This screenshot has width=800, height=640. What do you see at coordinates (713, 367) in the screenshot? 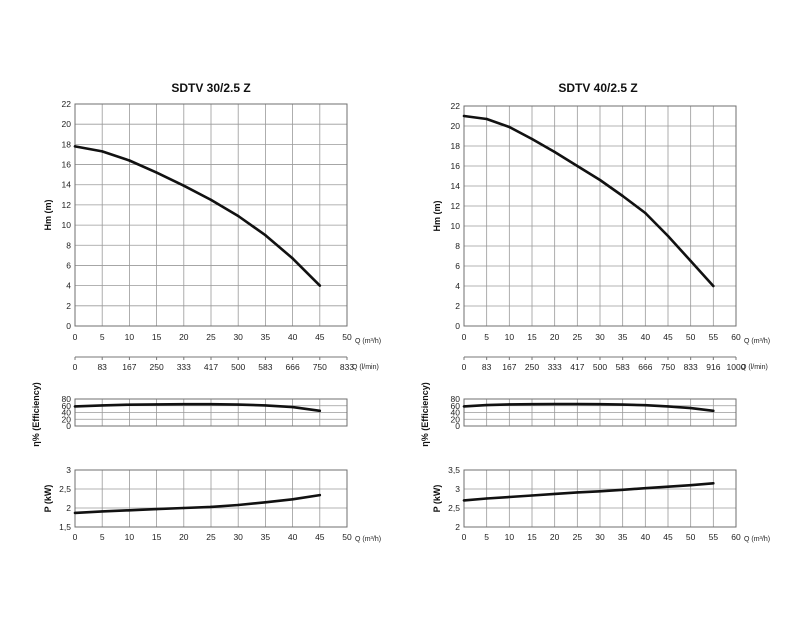
I see `secondary-x-tick-label: 916` at bounding box center [713, 367].